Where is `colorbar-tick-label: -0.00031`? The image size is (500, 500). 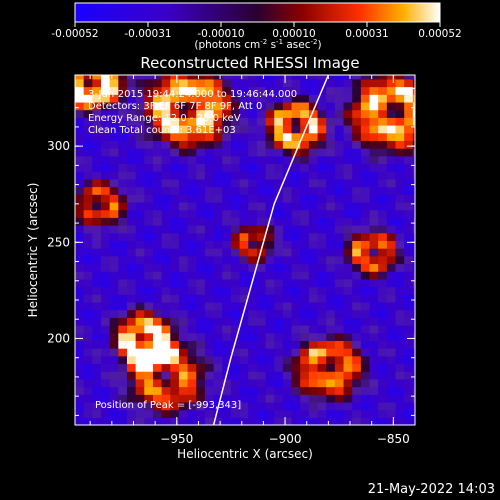
colorbar-tick-label: -0.00031 is located at coordinates (147, 34).